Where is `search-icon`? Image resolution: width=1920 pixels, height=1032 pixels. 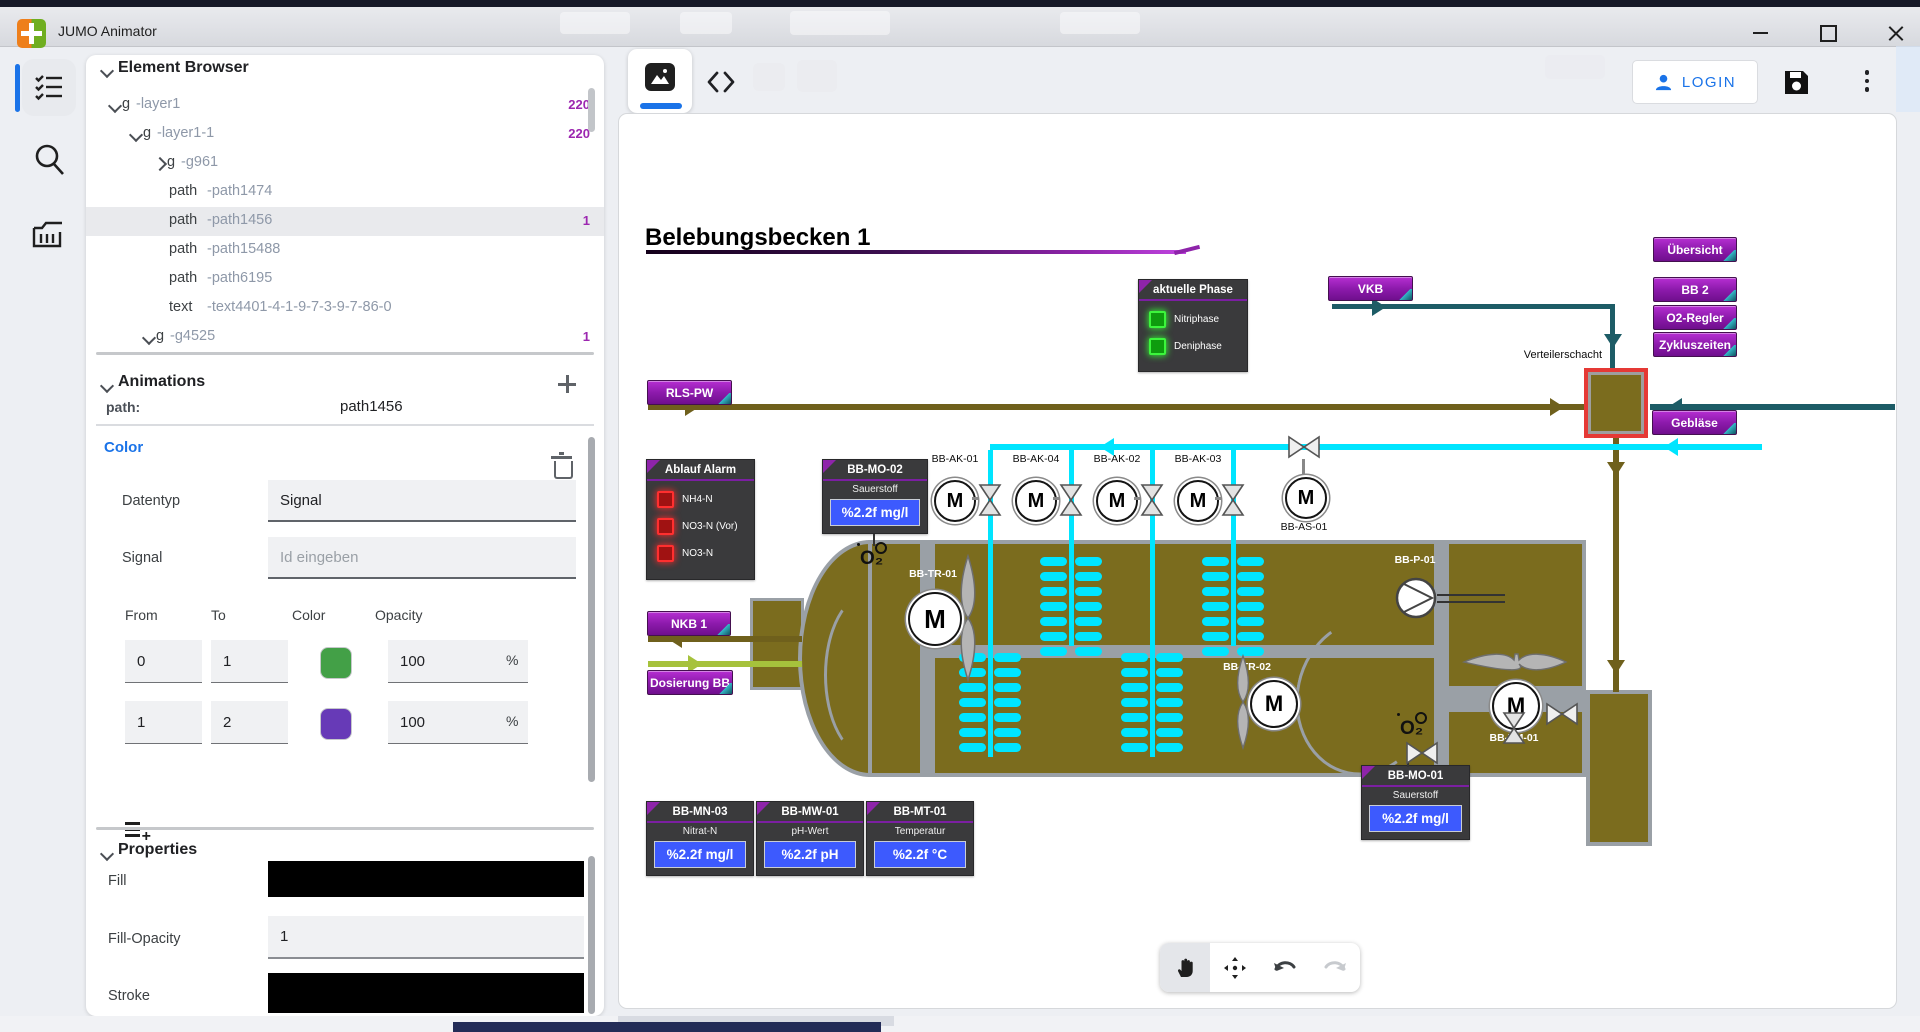 search-icon is located at coordinates (50, 161).